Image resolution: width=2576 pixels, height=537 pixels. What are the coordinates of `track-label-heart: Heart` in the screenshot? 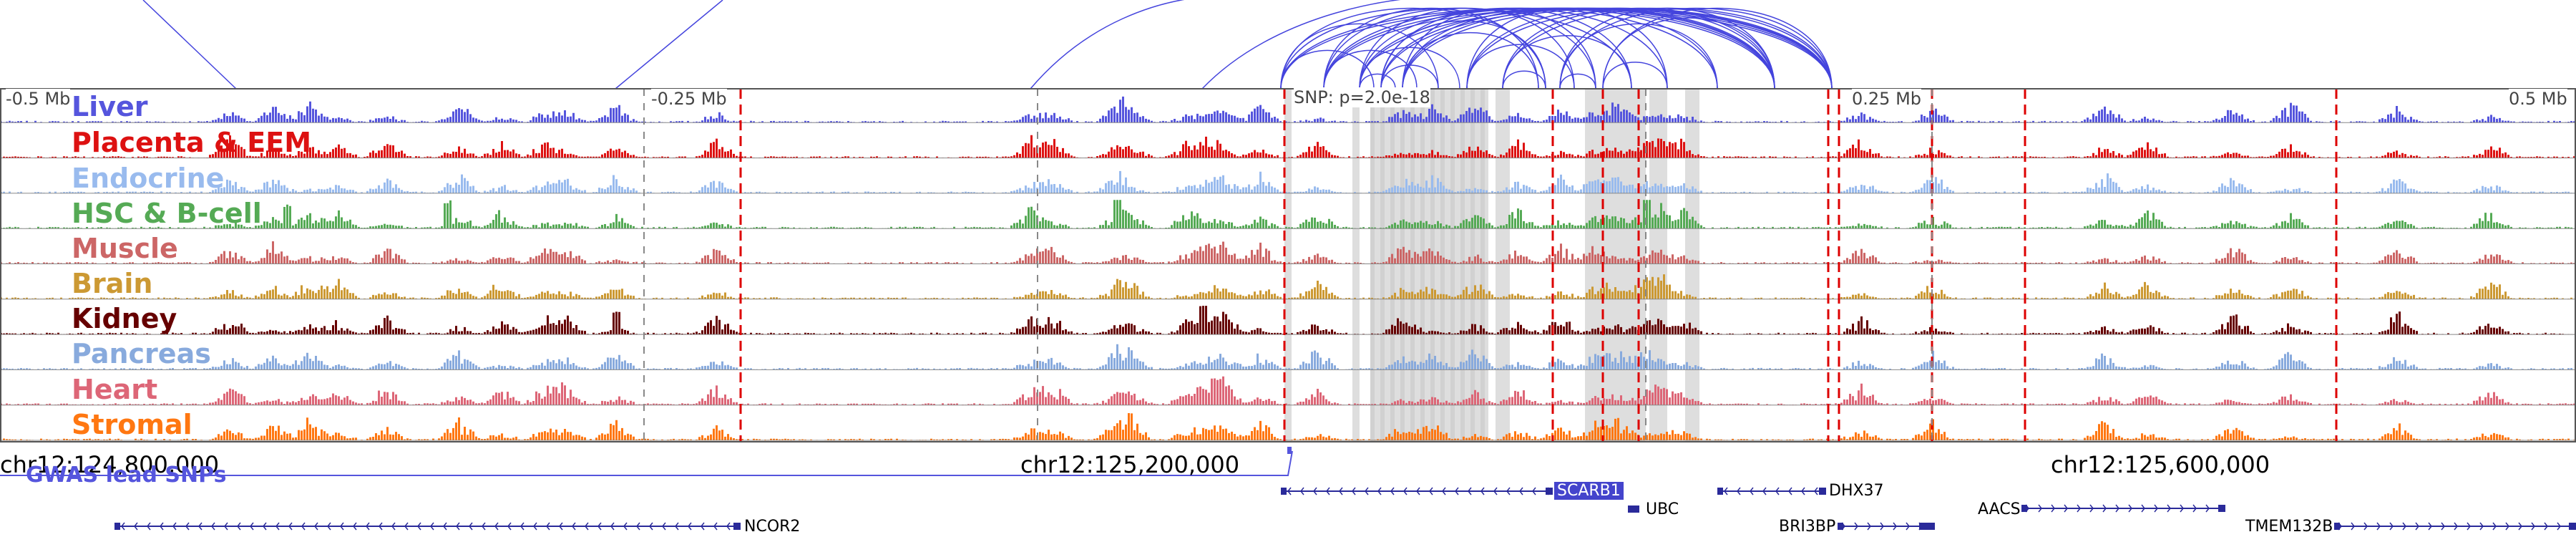 It's located at (115, 389).